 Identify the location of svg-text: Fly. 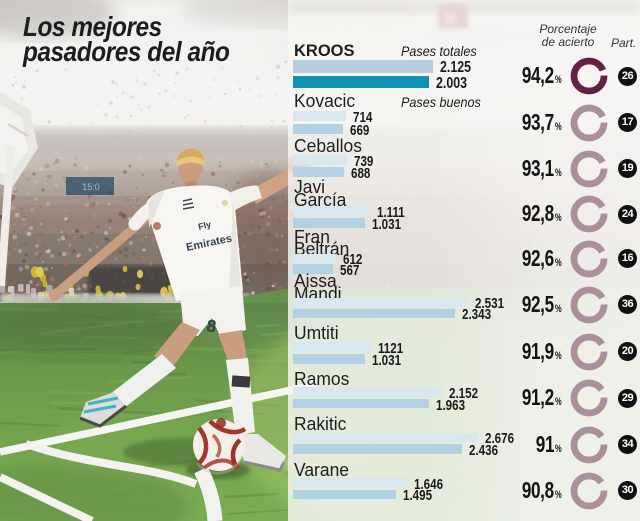
(204, 225).